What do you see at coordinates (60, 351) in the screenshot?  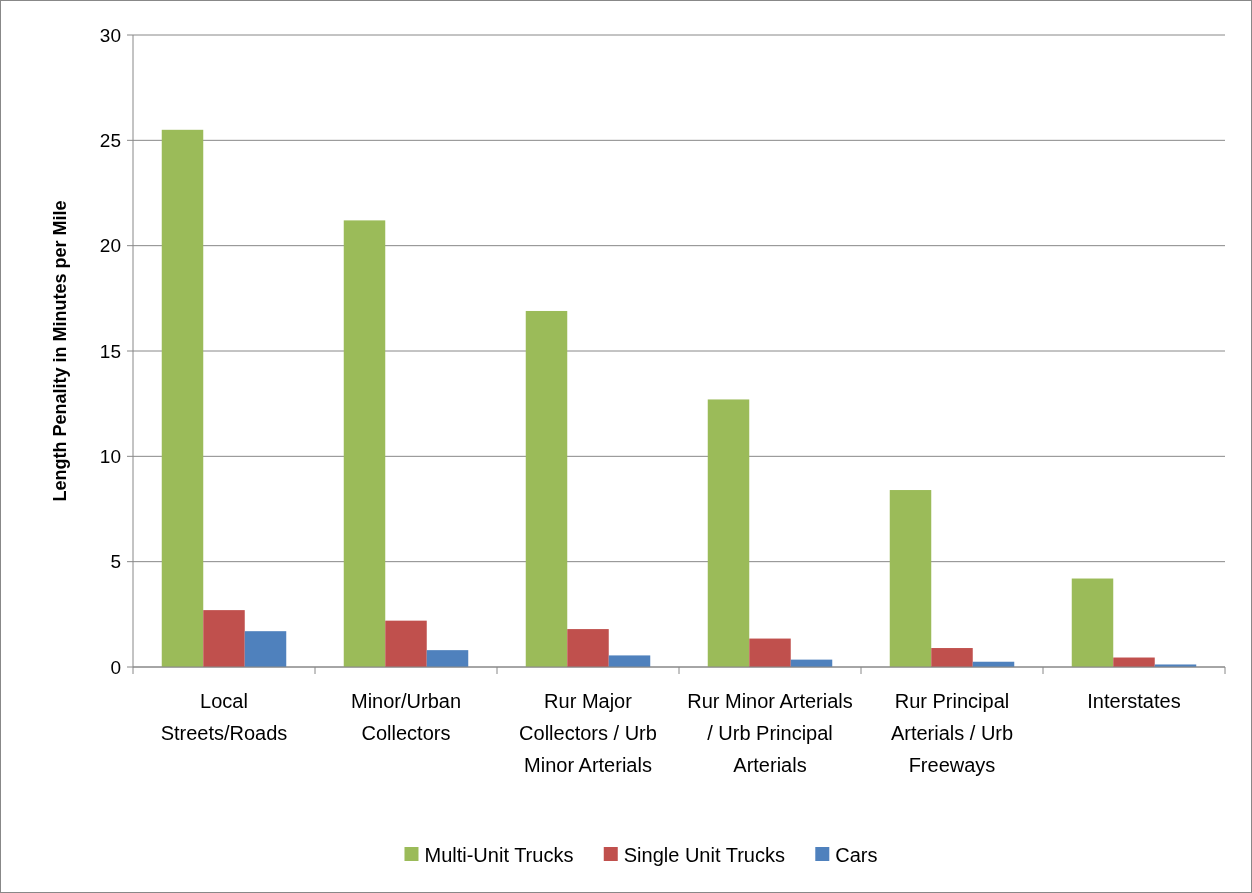 I see `y-axis-title: Length Penality in Minutes per Mile` at bounding box center [60, 351].